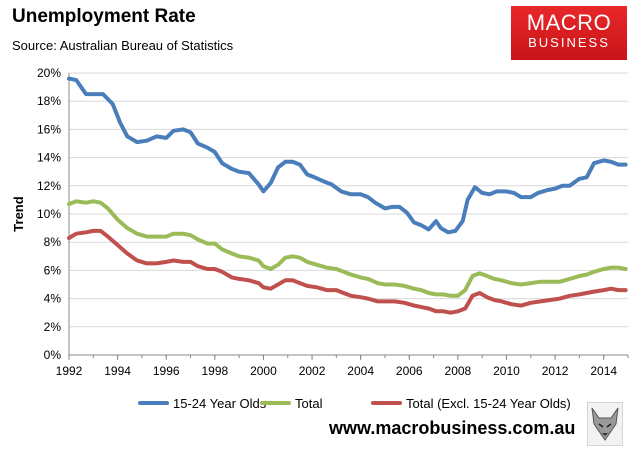 The image size is (642, 456). What do you see at coordinates (452, 428) in the screenshot?
I see `footer-url: www.macrobusiness.com.au` at bounding box center [452, 428].